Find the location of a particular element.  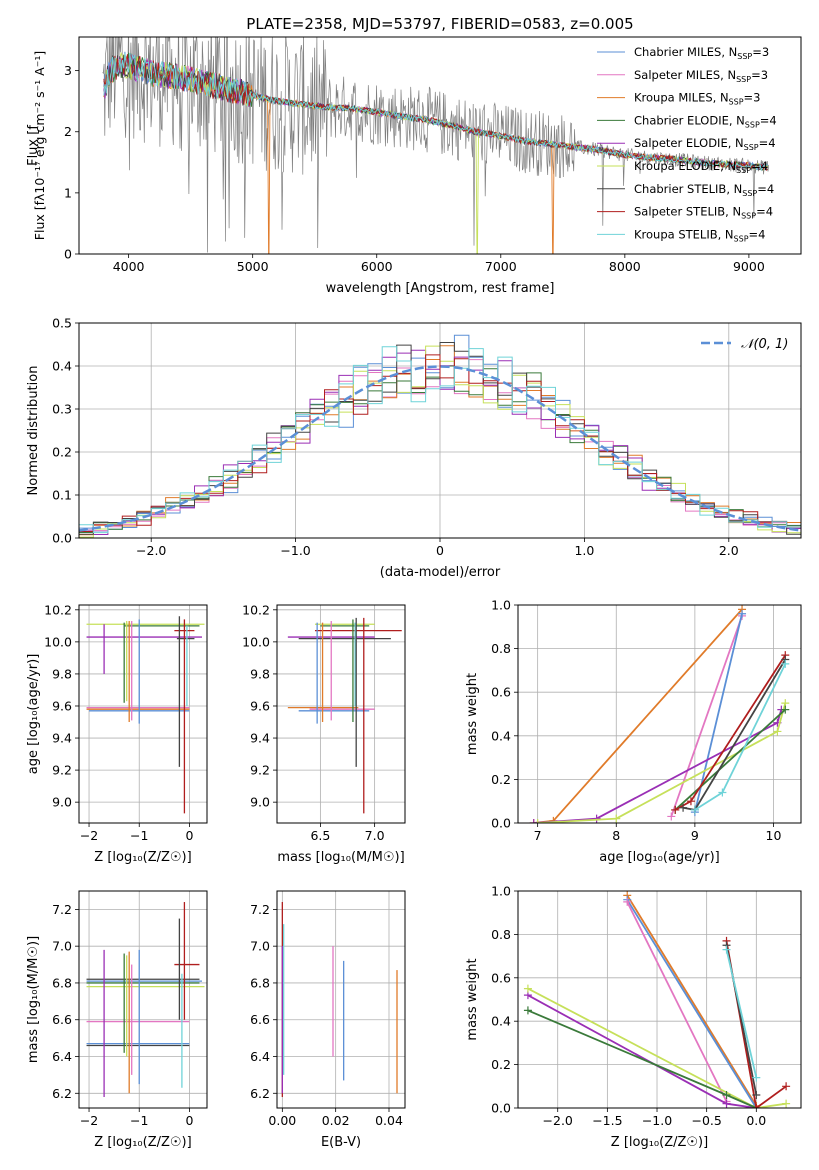

x-axis-label: mass [log₁₀(M/M☉)] is located at coordinates (340, 857).